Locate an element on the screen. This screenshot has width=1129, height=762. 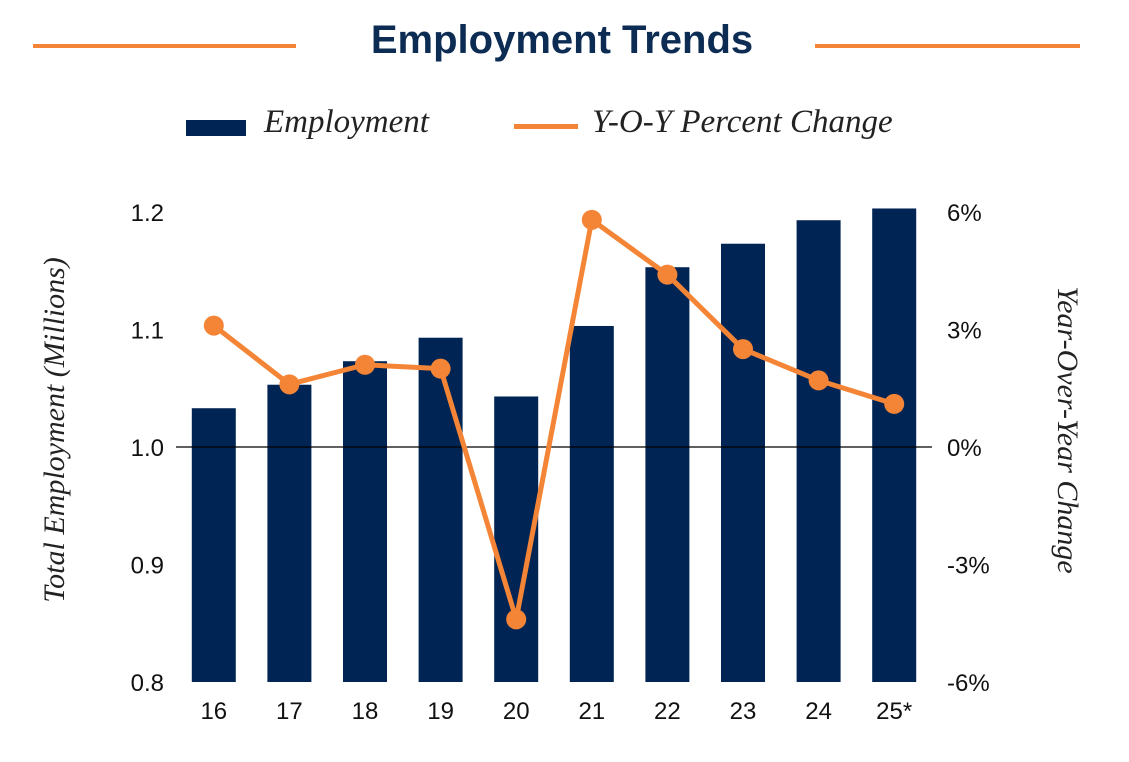
y-tick-label: 1.2 is located at coordinates (147, 213).